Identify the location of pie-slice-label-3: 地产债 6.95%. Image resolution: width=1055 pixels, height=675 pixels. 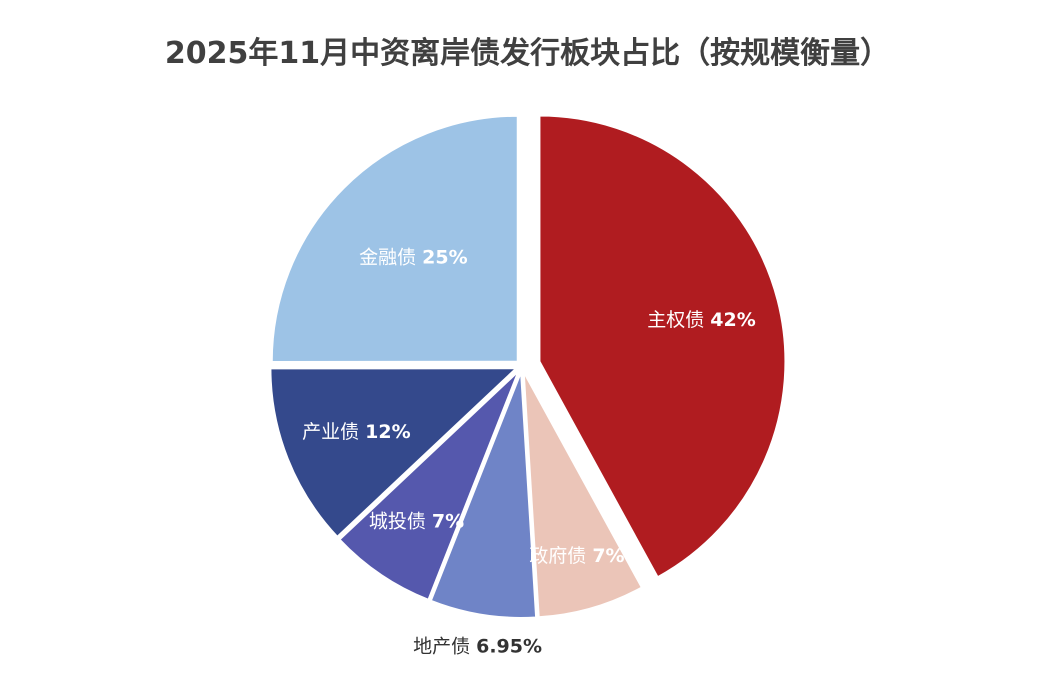
(477, 646).